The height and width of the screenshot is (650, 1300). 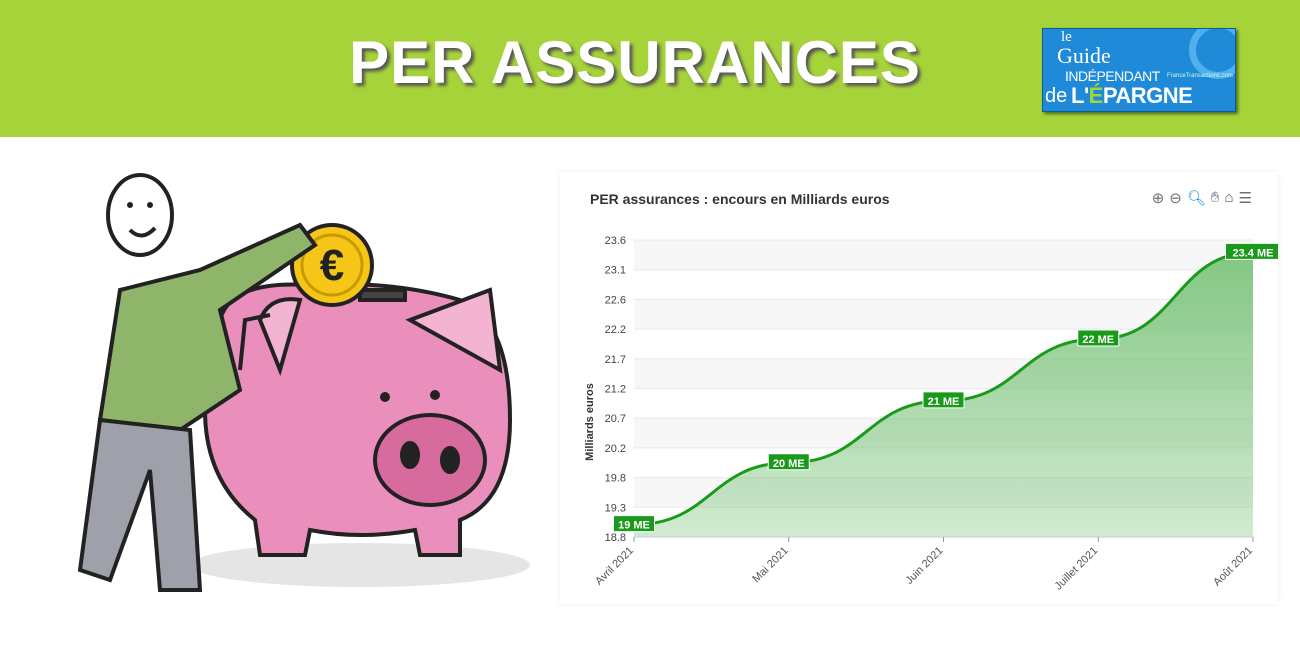 What do you see at coordinates (615, 360) in the screenshot?
I see `y-tick-label: 21.7` at bounding box center [615, 360].